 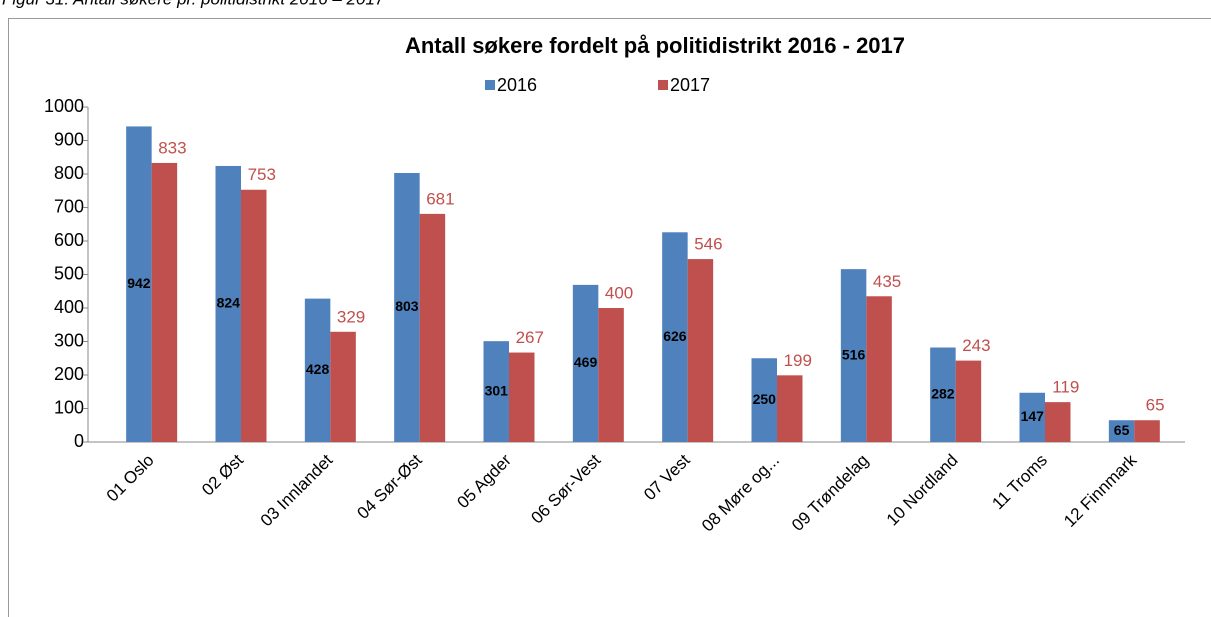 I want to click on data-label: 469, so click(x=586, y=362).